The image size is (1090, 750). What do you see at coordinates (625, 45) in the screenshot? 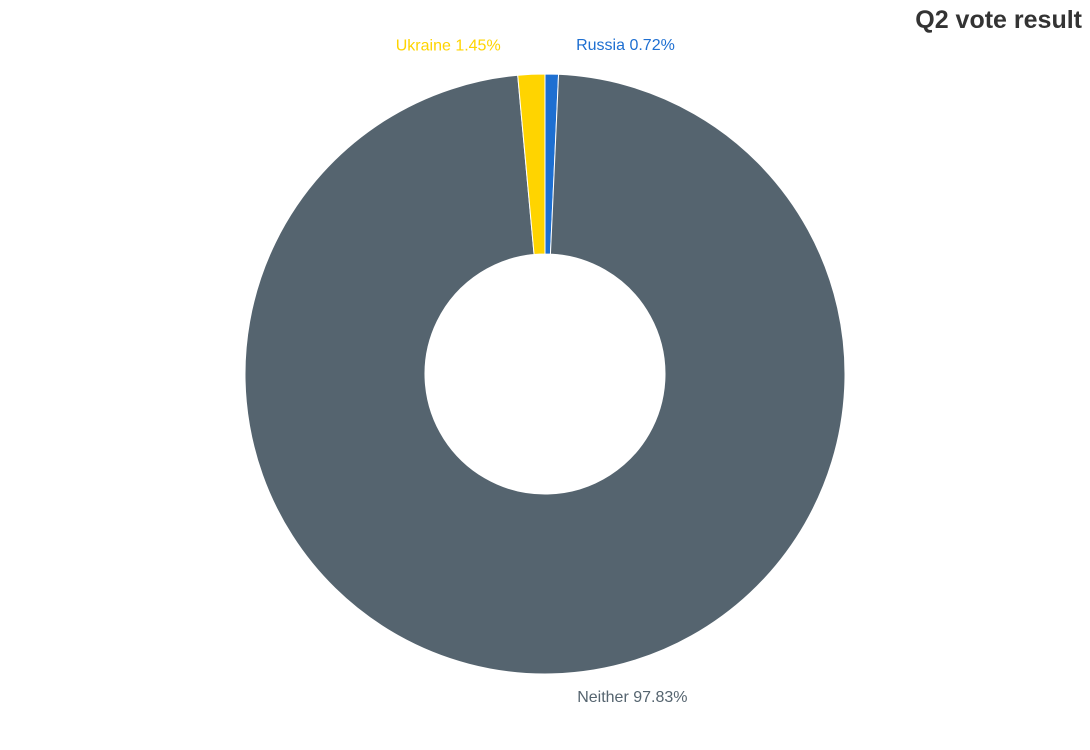
I see `slice-label-russia: Russia 0.72%` at bounding box center [625, 45].